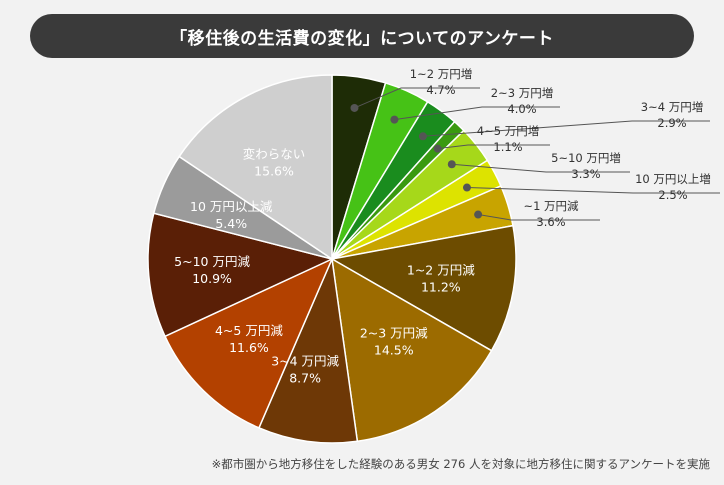 The width and height of the screenshot is (724, 485). I want to click on slice-value-4: 1.1%, so click(507, 147).